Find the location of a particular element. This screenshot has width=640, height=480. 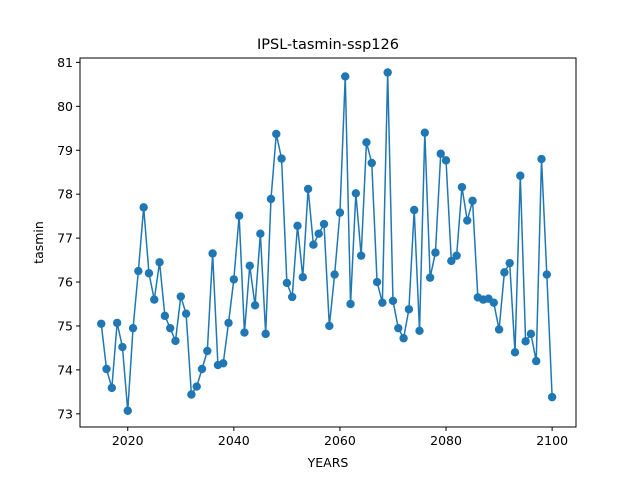

x-tick-label: 2060 is located at coordinates (340, 440).